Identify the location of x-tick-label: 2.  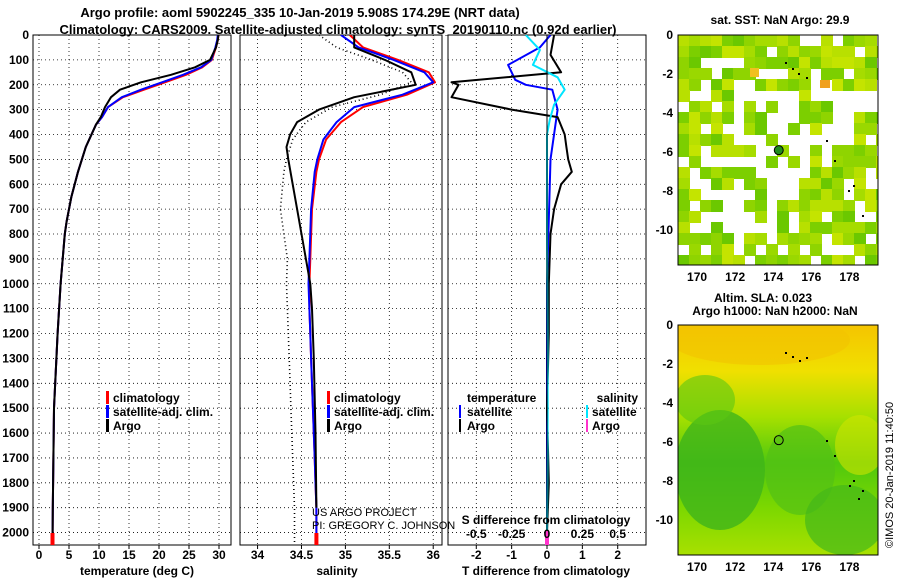
(617, 555).